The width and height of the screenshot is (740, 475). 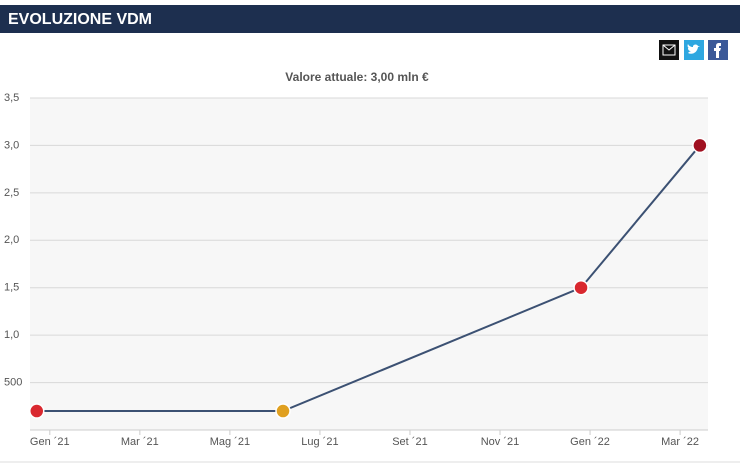 What do you see at coordinates (11, 335) in the screenshot?
I see `y-tick-label: 1,0` at bounding box center [11, 335].